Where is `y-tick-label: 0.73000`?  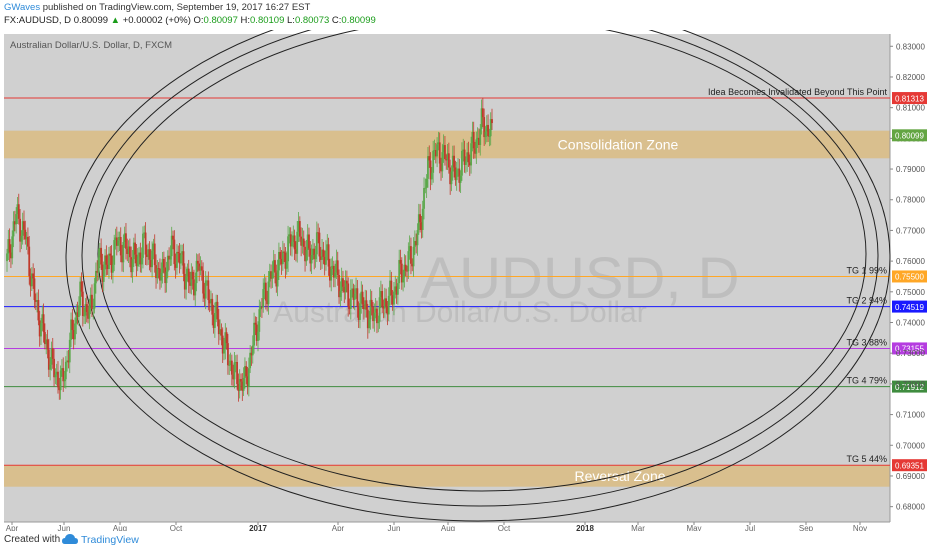 y-tick-label: 0.73000 is located at coordinates (910, 353).